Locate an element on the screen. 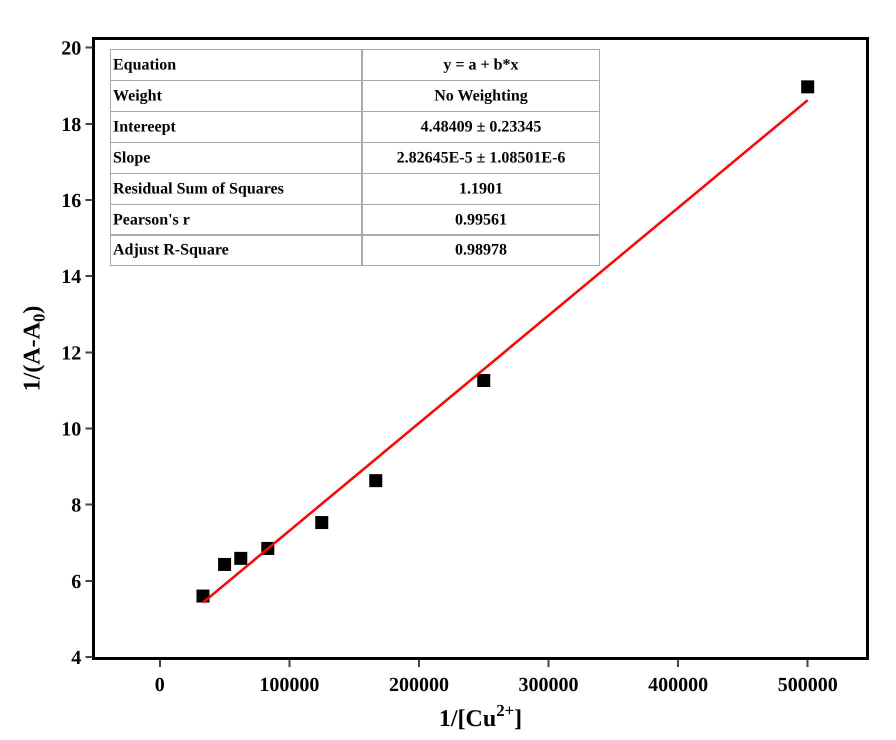 The height and width of the screenshot is (740, 896). annotation: Residual Sum of Squares is located at coordinates (198, 189).